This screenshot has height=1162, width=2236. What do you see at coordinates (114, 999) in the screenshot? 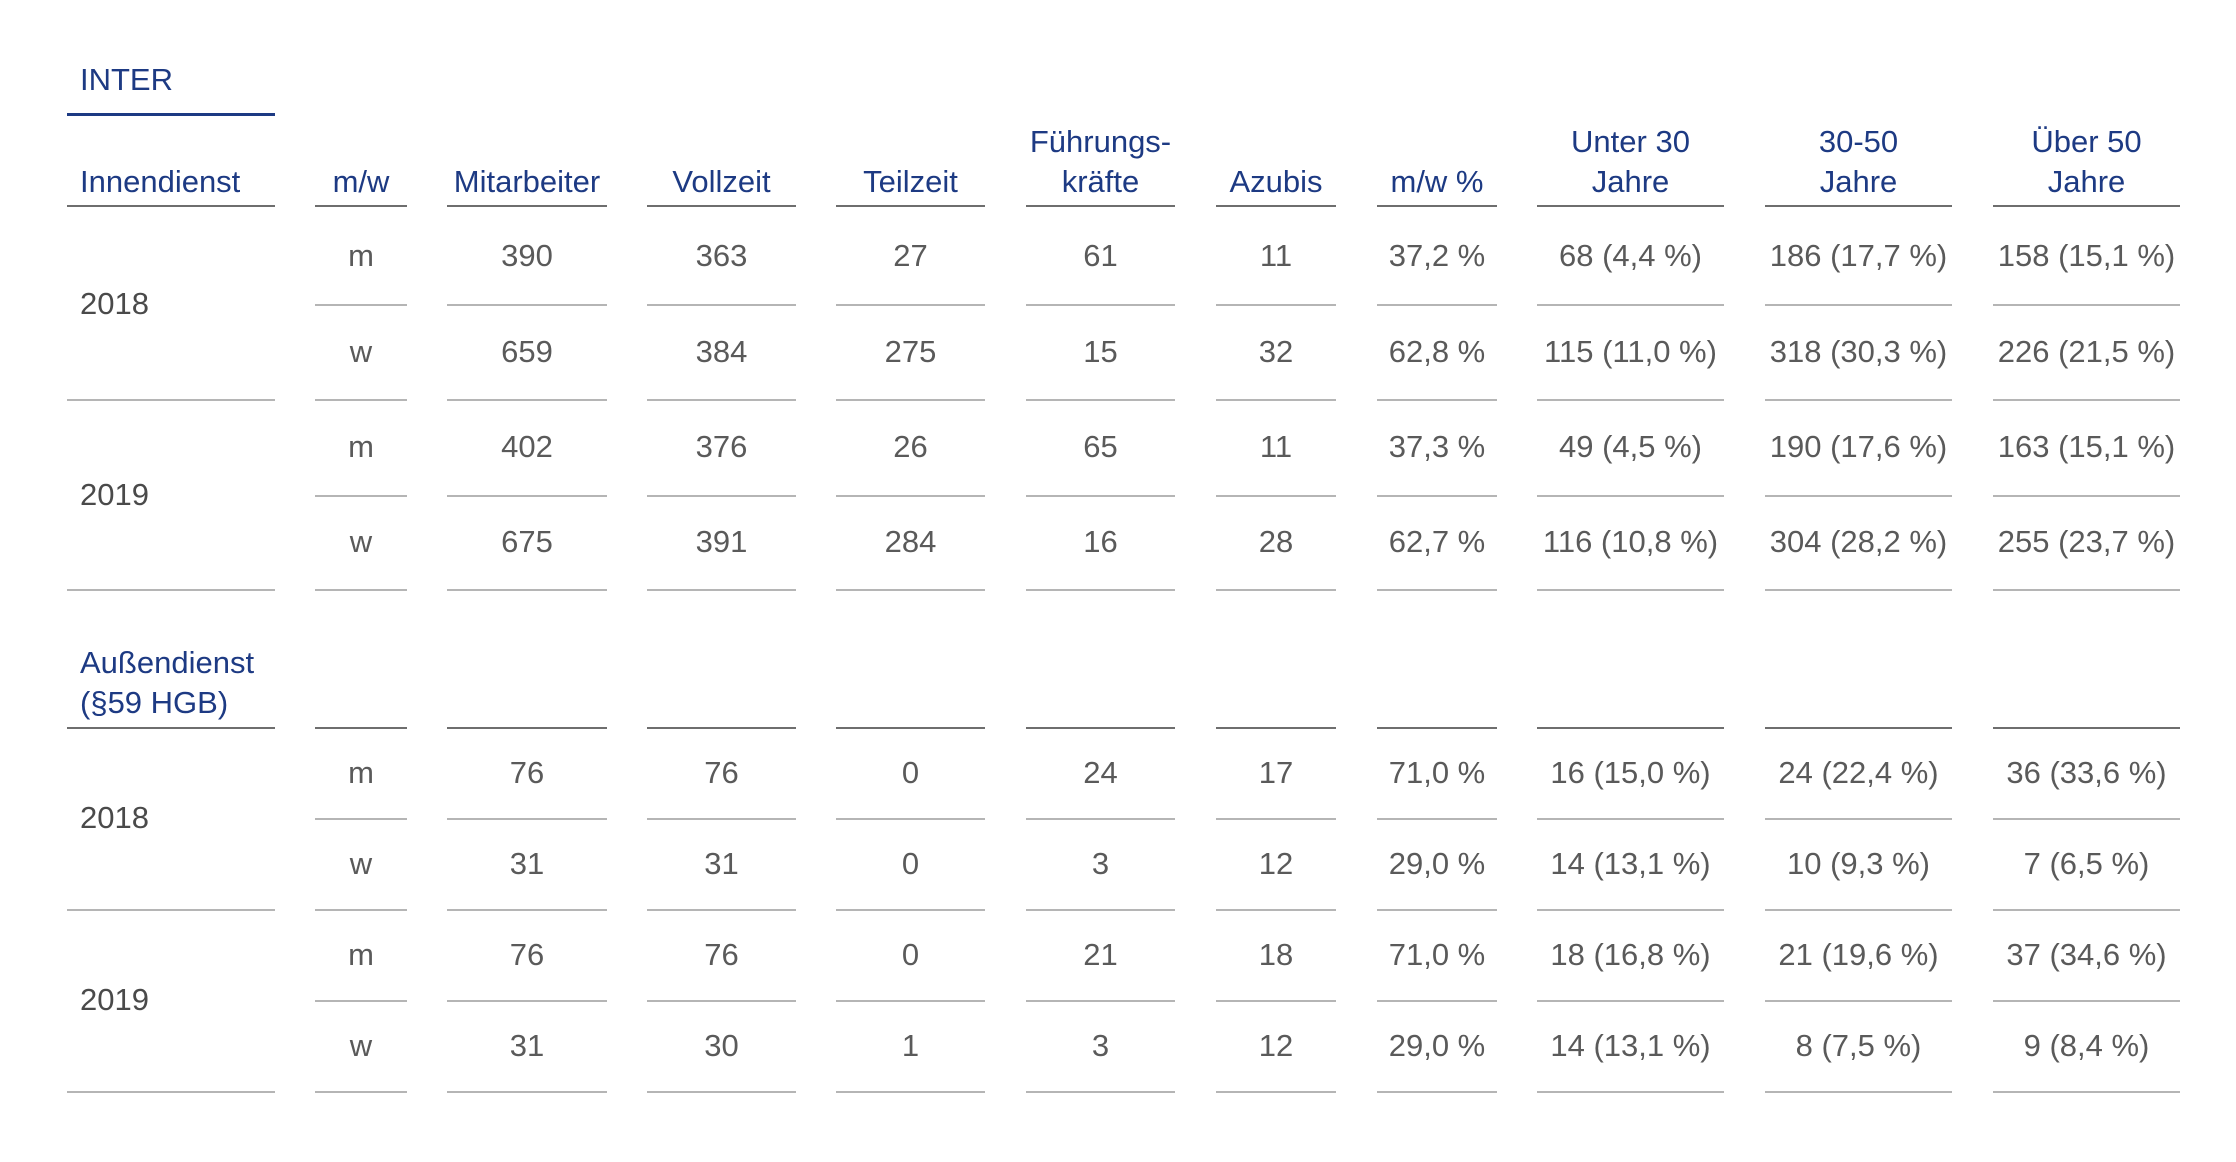
I see `year-label: 2019` at bounding box center [114, 999].